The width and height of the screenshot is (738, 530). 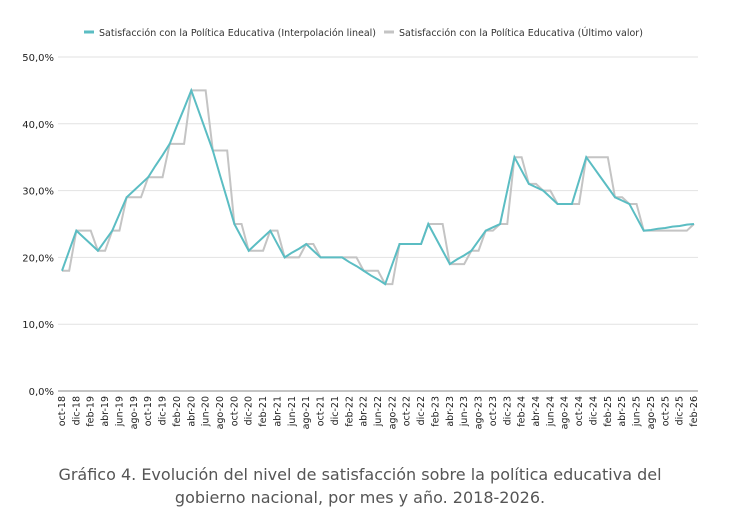 What do you see at coordinates (407, 411) in the screenshot?
I see `x-tick-label: oct-22` at bounding box center [407, 411].